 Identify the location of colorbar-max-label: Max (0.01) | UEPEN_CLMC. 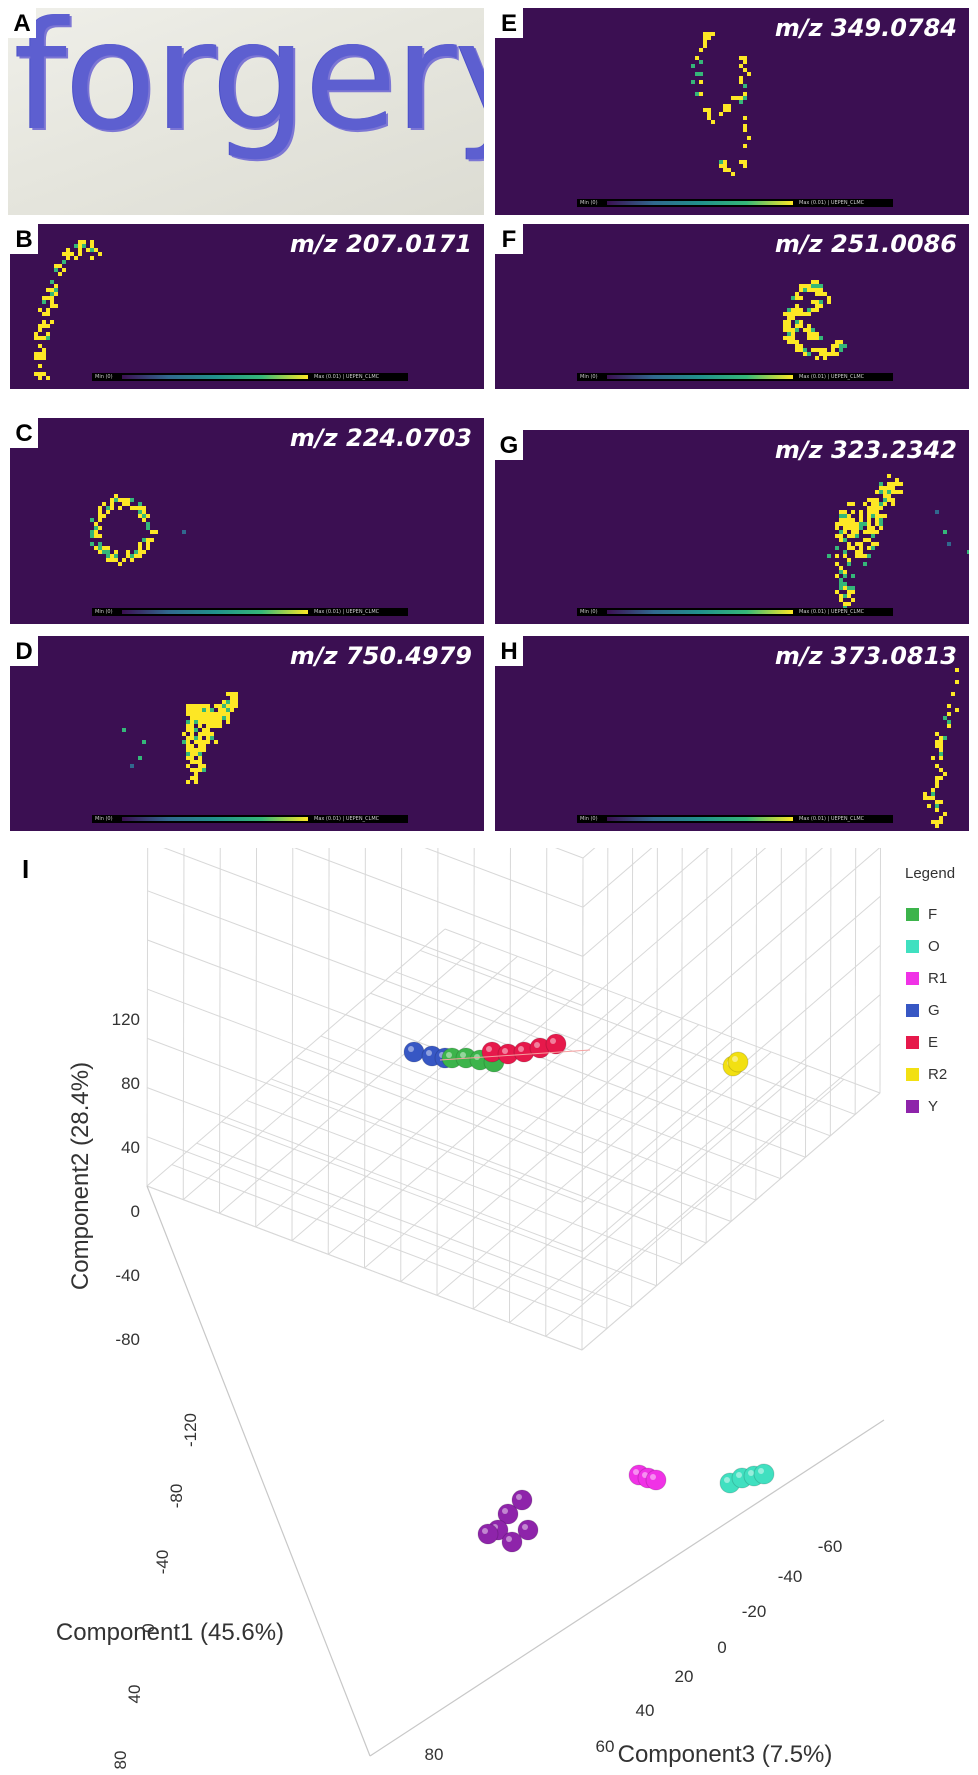
(347, 819).